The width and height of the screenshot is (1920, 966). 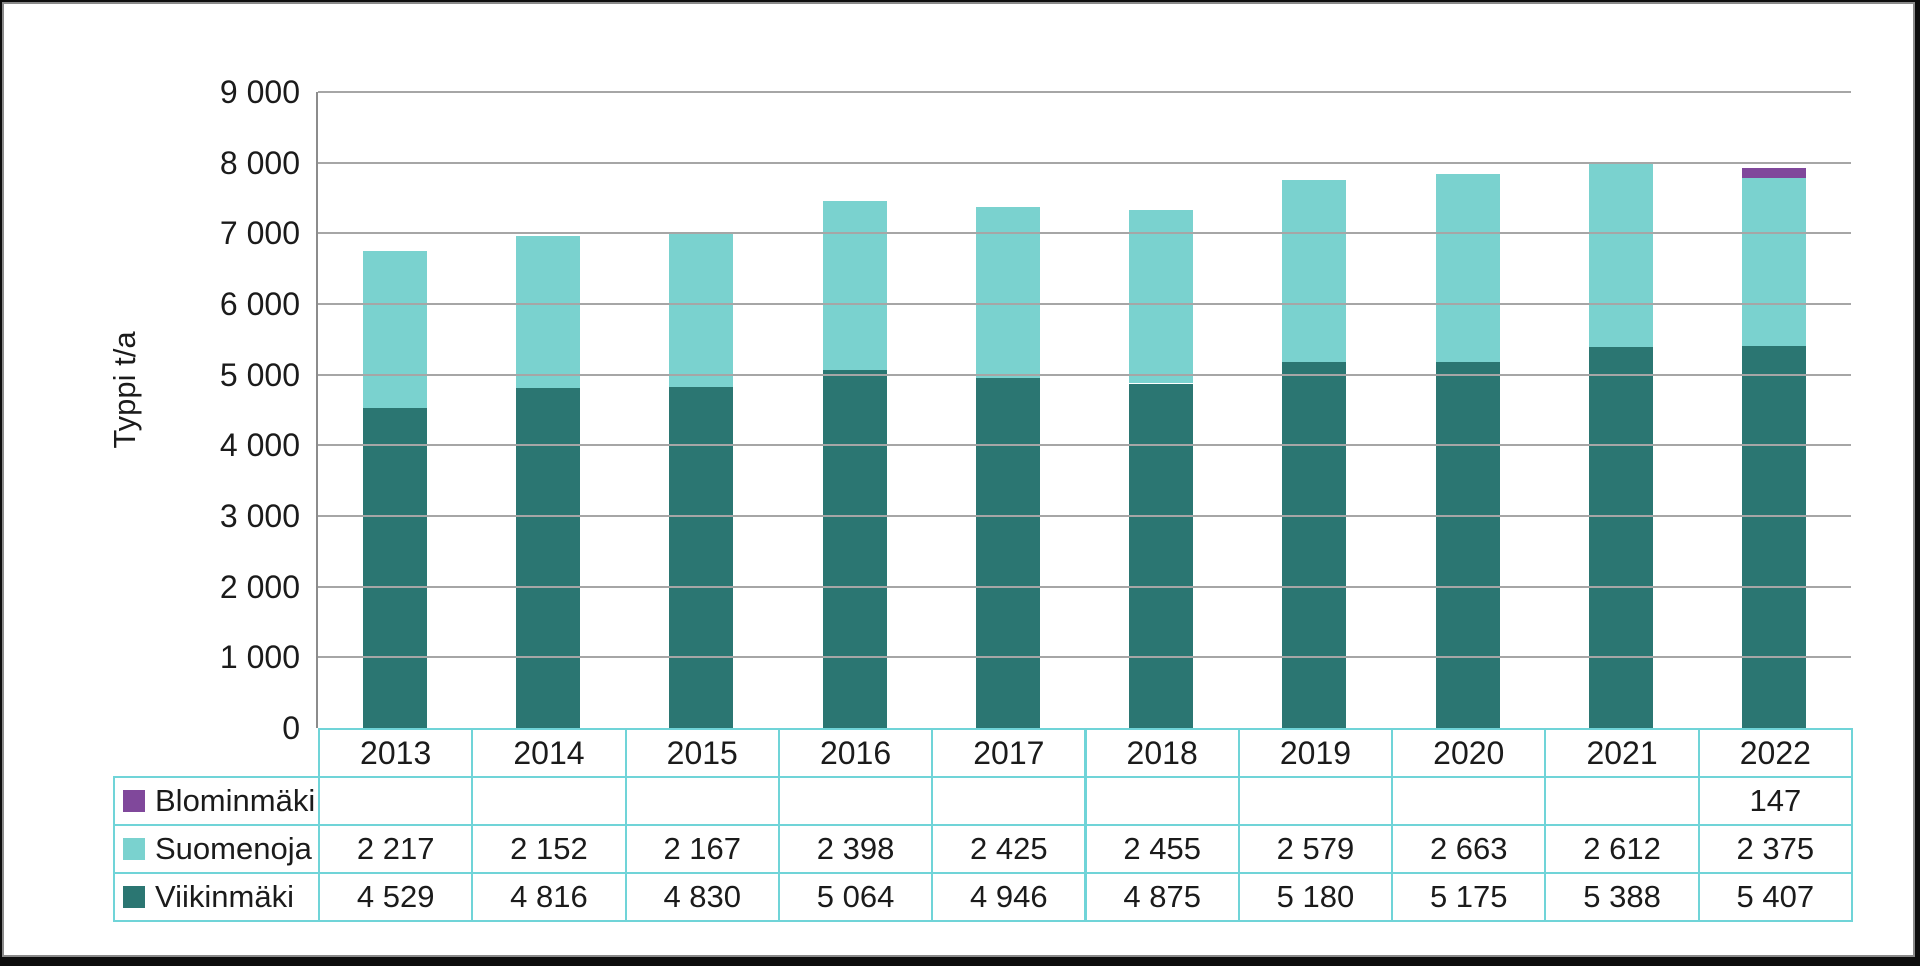 What do you see at coordinates (1162, 897) in the screenshot?
I see `table-cell-viikinmaki-2018: 4 875` at bounding box center [1162, 897].